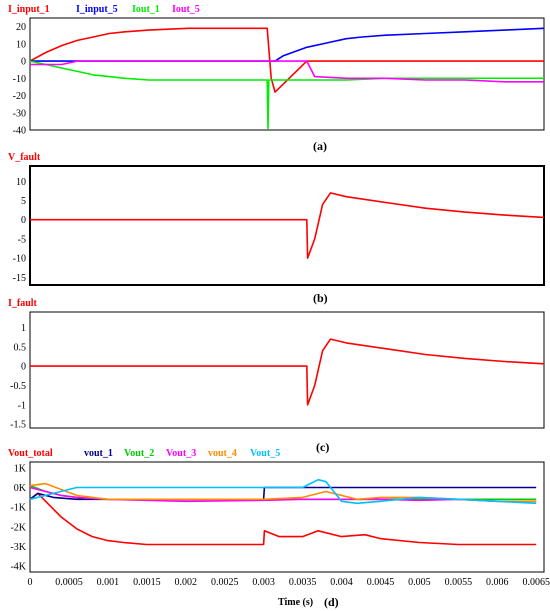  What do you see at coordinates (459, 582) in the screenshot?
I see `x-tick-label-d-11: 0.0055` at bounding box center [459, 582].